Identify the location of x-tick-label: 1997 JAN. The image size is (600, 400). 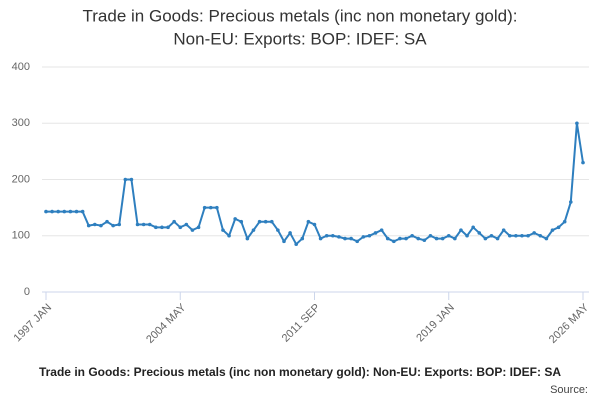
(33, 323).